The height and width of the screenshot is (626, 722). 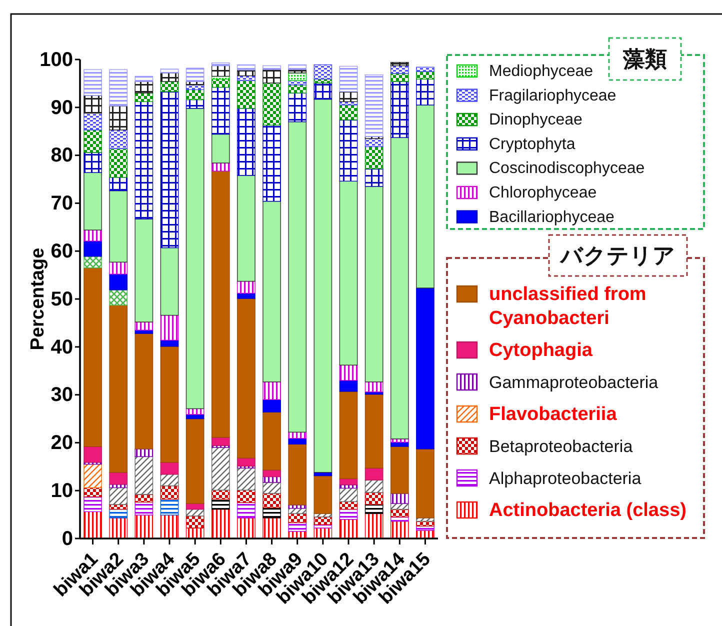 I want to click on legend-label: Mediophyceae, so click(x=541, y=71).